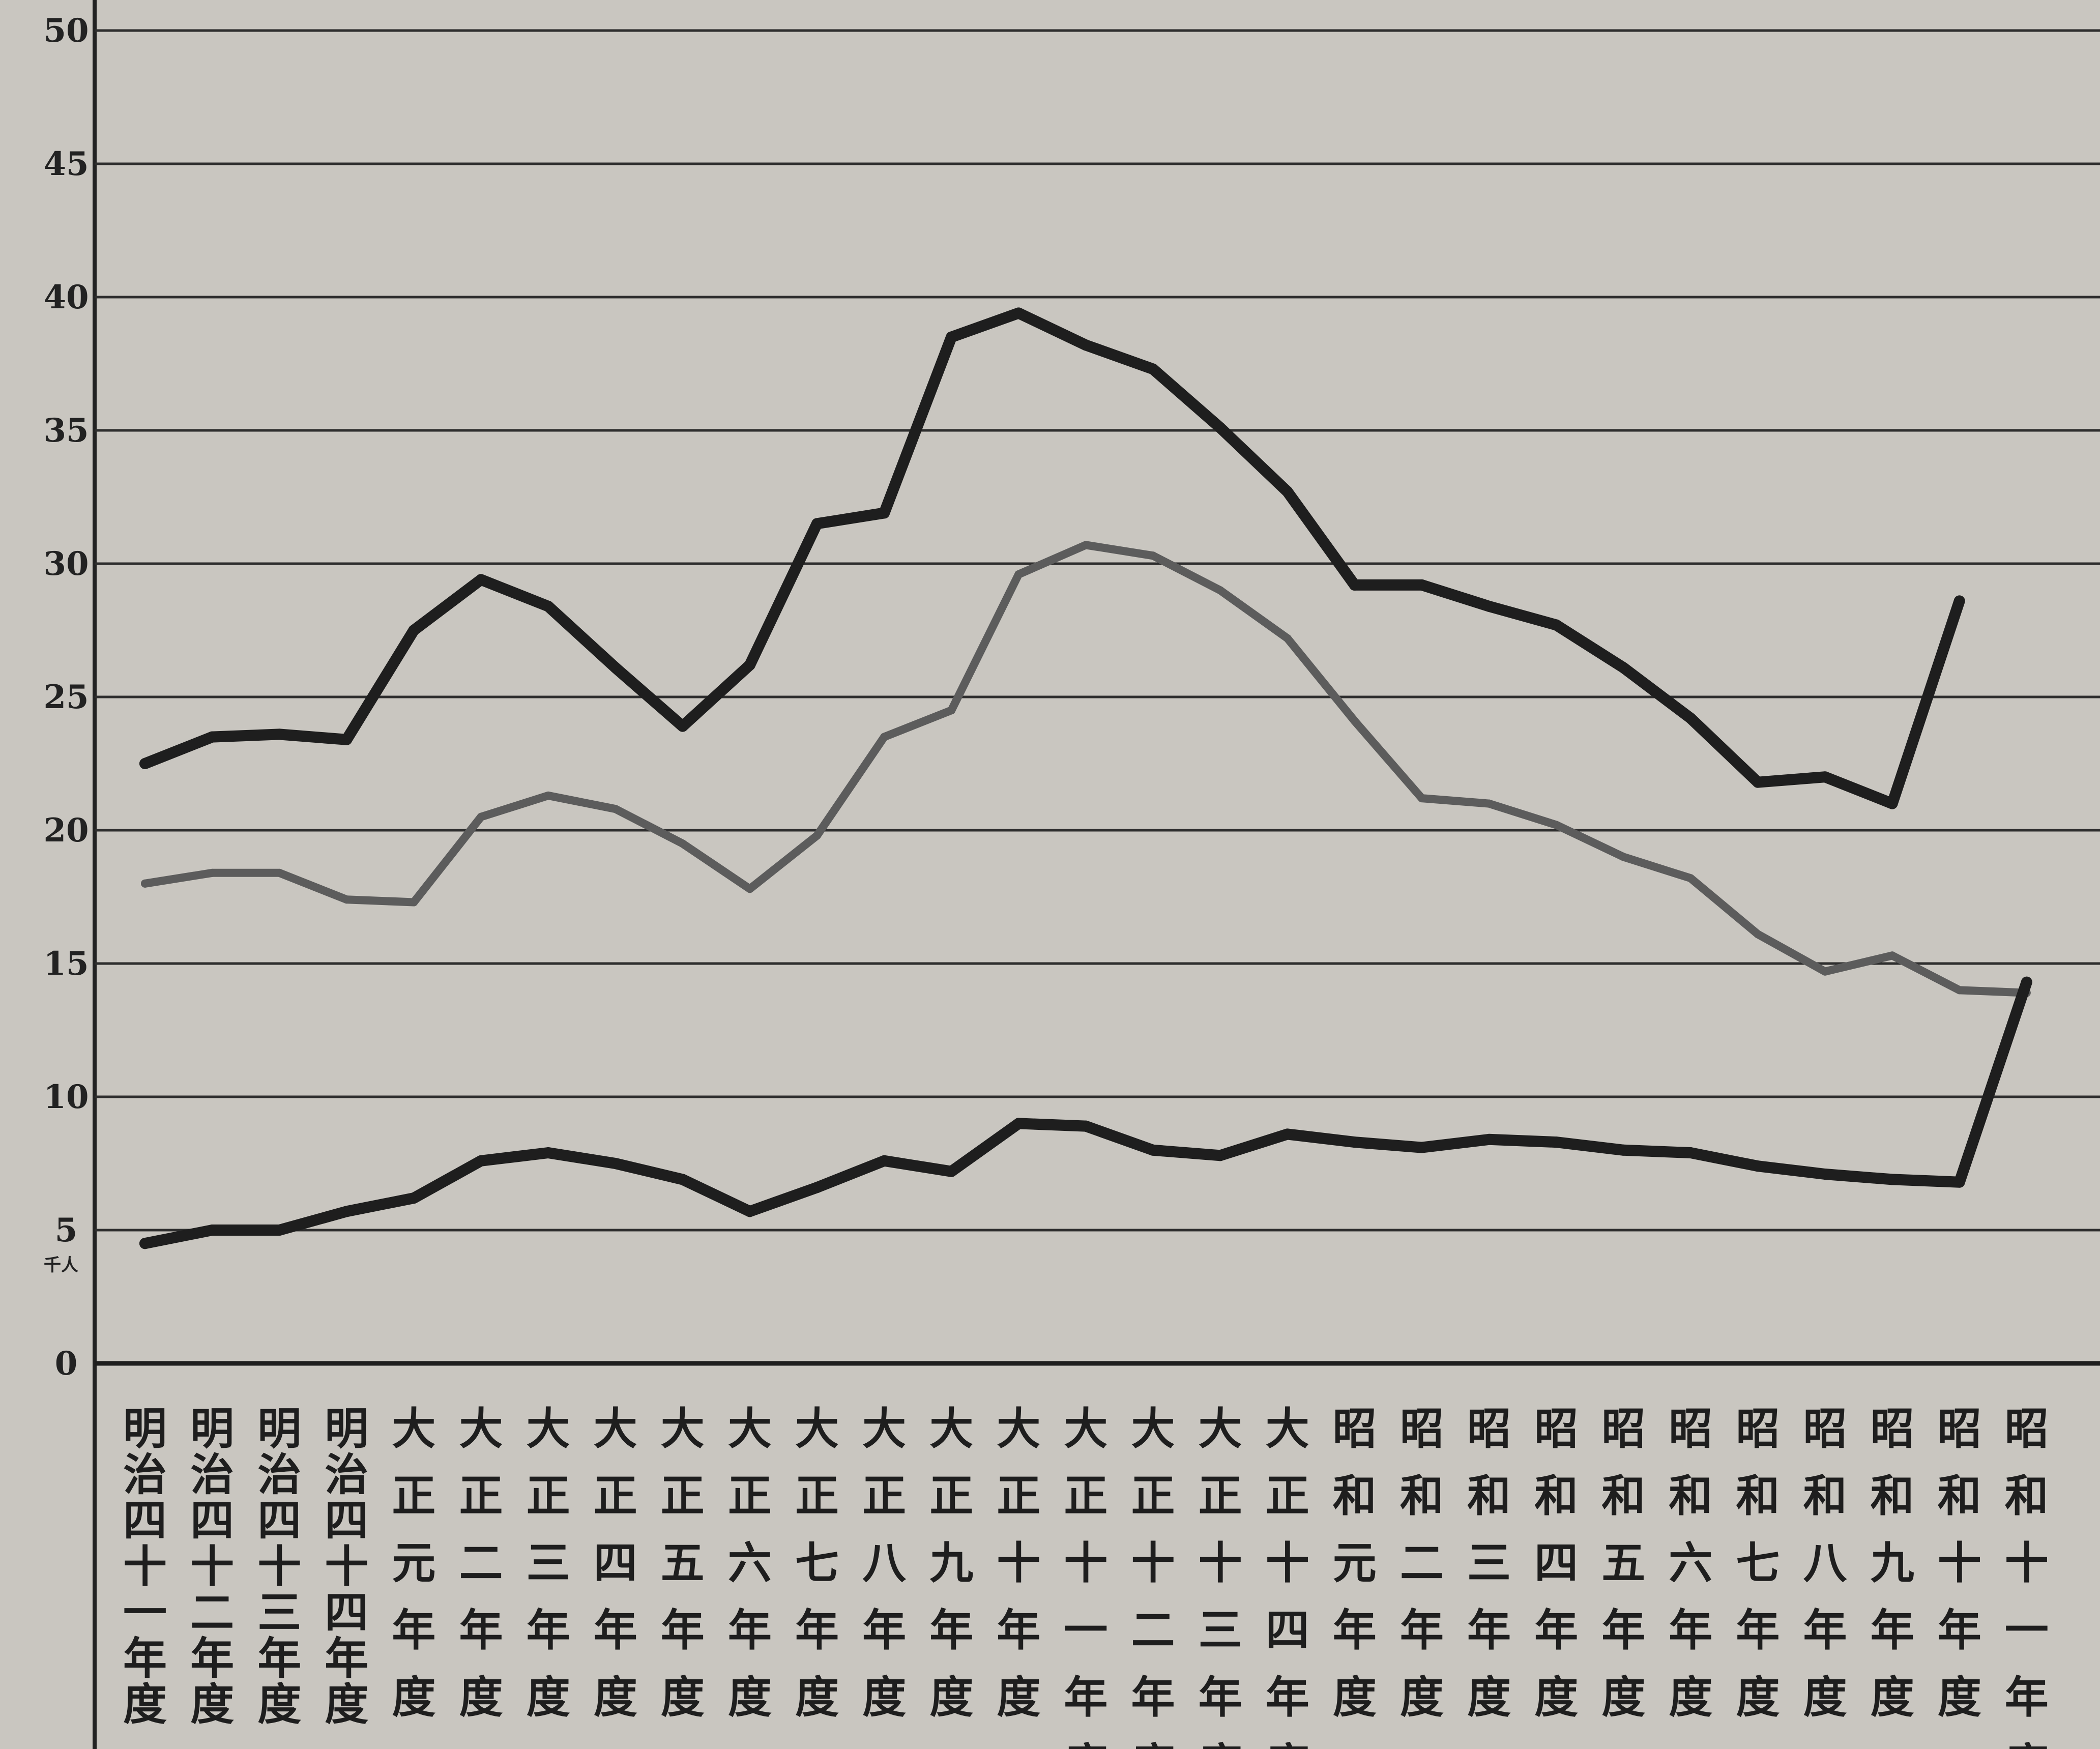  What do you see at coordinates (66, 1097) in the screenshot?
I see `y-tick-label: 10` at bounding box center [66, 1097].